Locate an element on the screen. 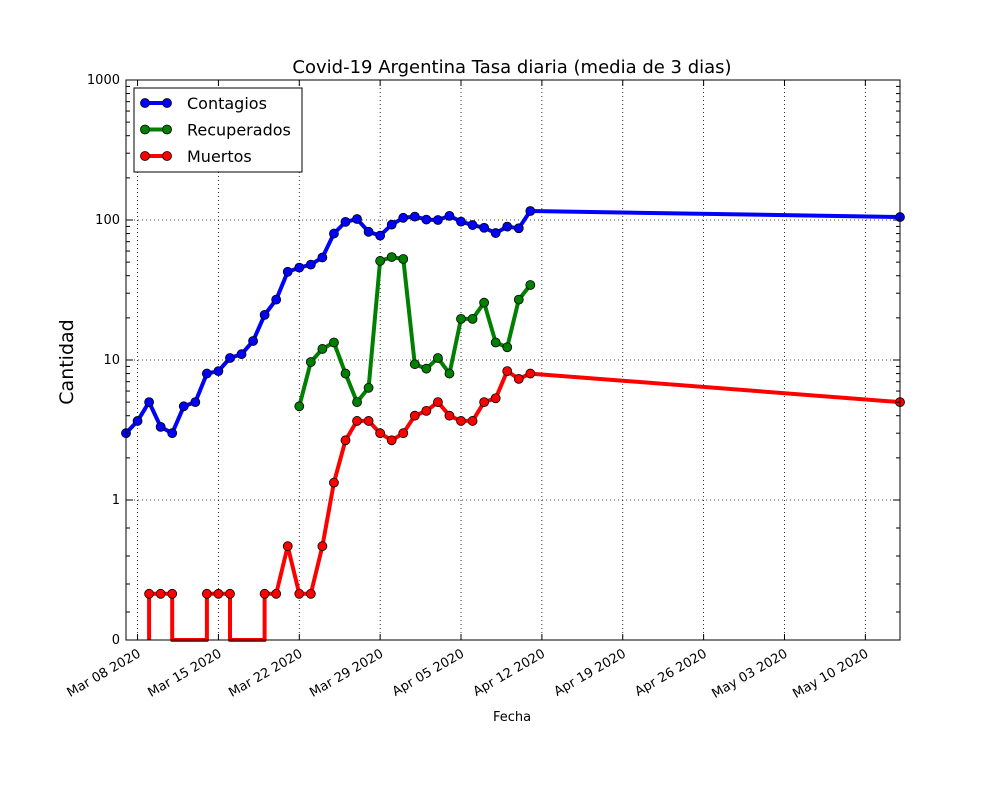 The height and width of the screenshot is (804, 1000). y-tick-label: 1 is located at coordinates (116, 500).